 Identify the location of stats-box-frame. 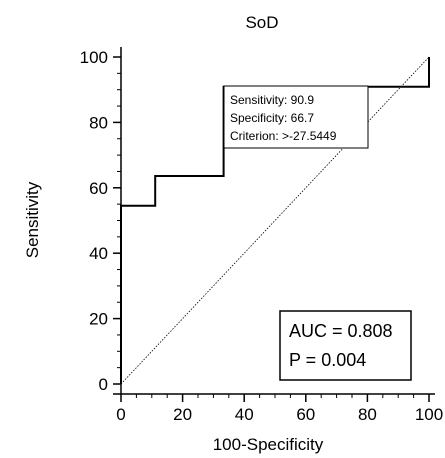
(345, 345).